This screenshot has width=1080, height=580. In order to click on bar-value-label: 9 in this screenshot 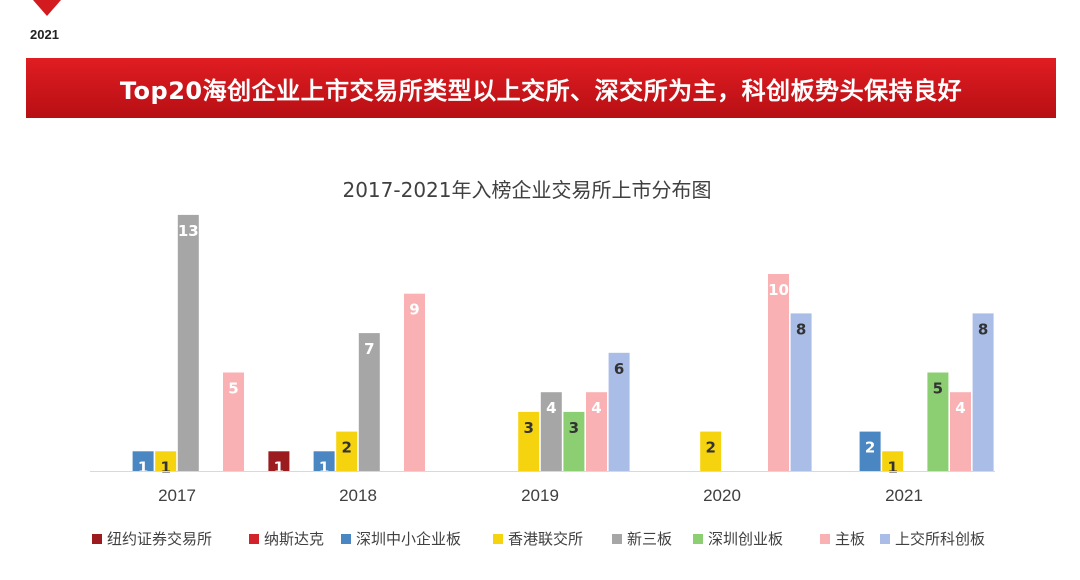, I will do `click(414, 310)`.